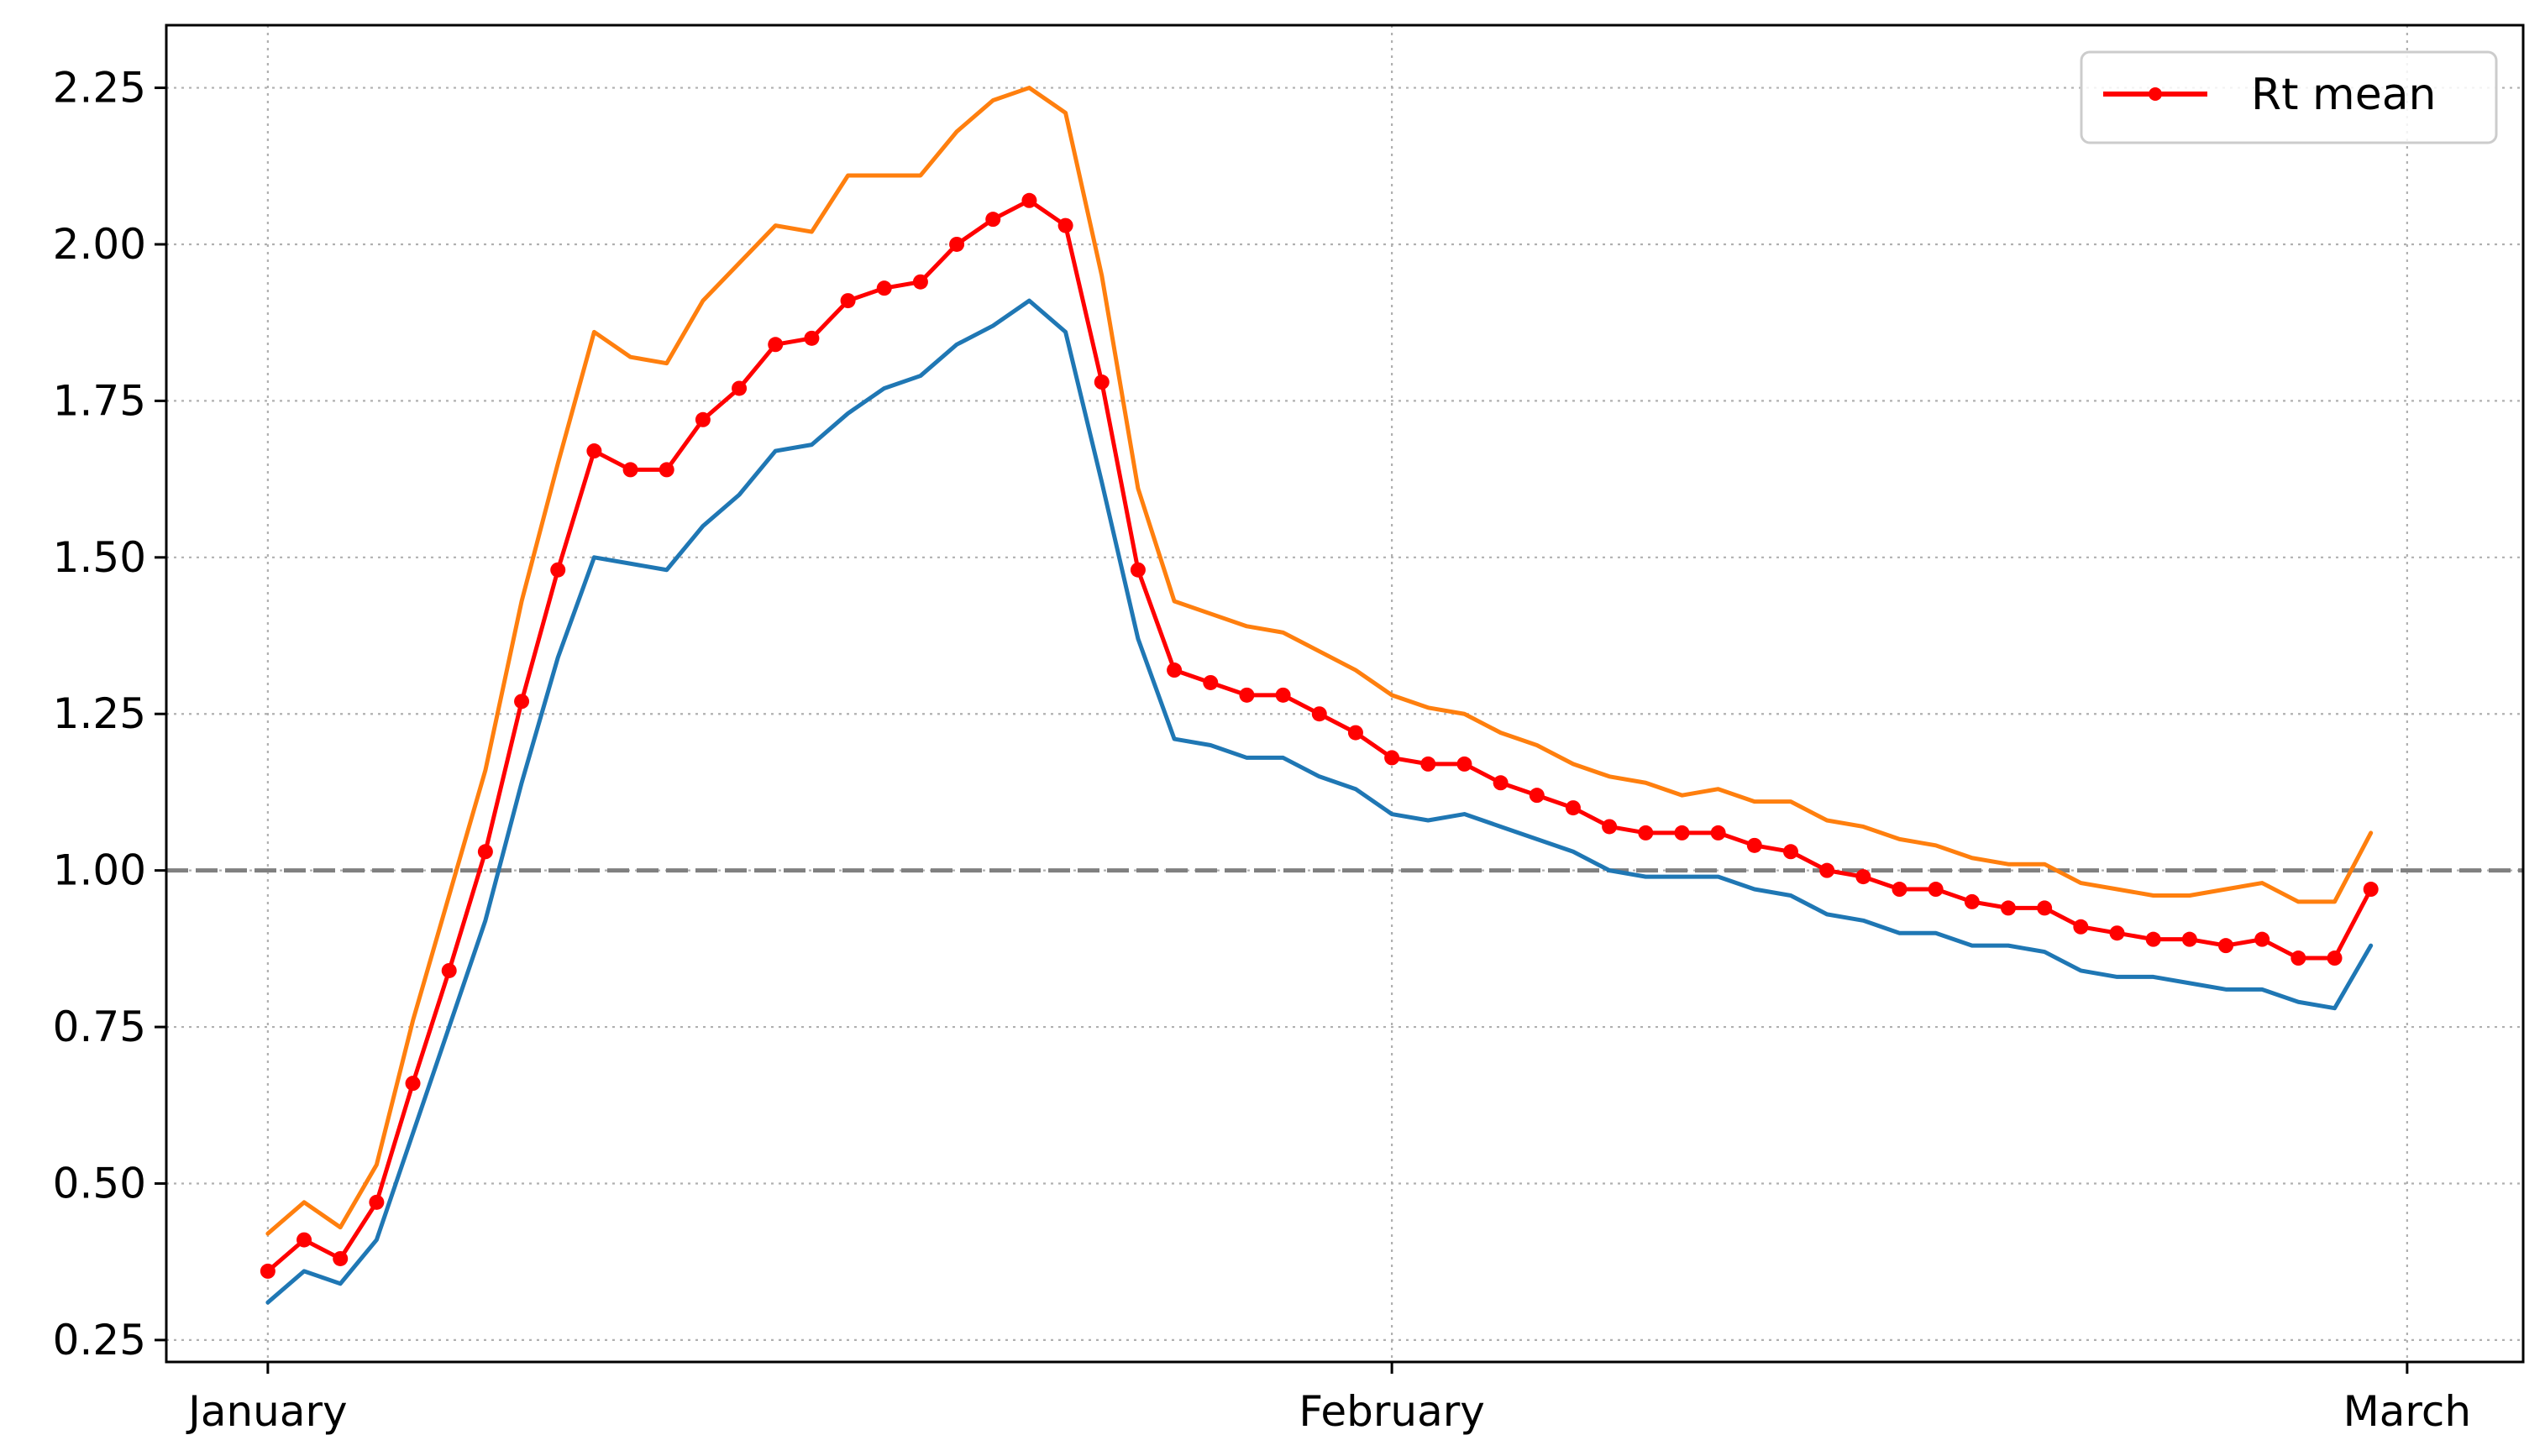  What do you see at coordinates (99, 1183) in the screenshot?
I see `y-tick-label: 0.50` at bounding box center [99, 1183].